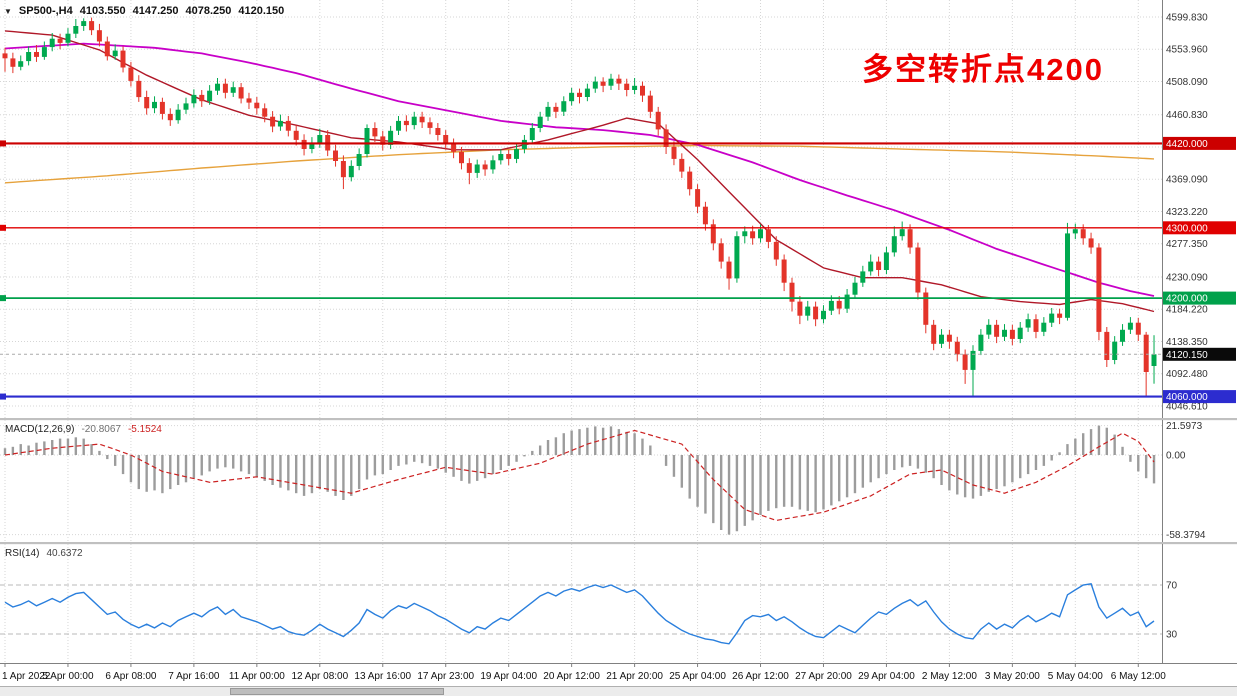 This screenshot has width=1237, height=696. I want to click on macd-histogram, so click(579, 480).